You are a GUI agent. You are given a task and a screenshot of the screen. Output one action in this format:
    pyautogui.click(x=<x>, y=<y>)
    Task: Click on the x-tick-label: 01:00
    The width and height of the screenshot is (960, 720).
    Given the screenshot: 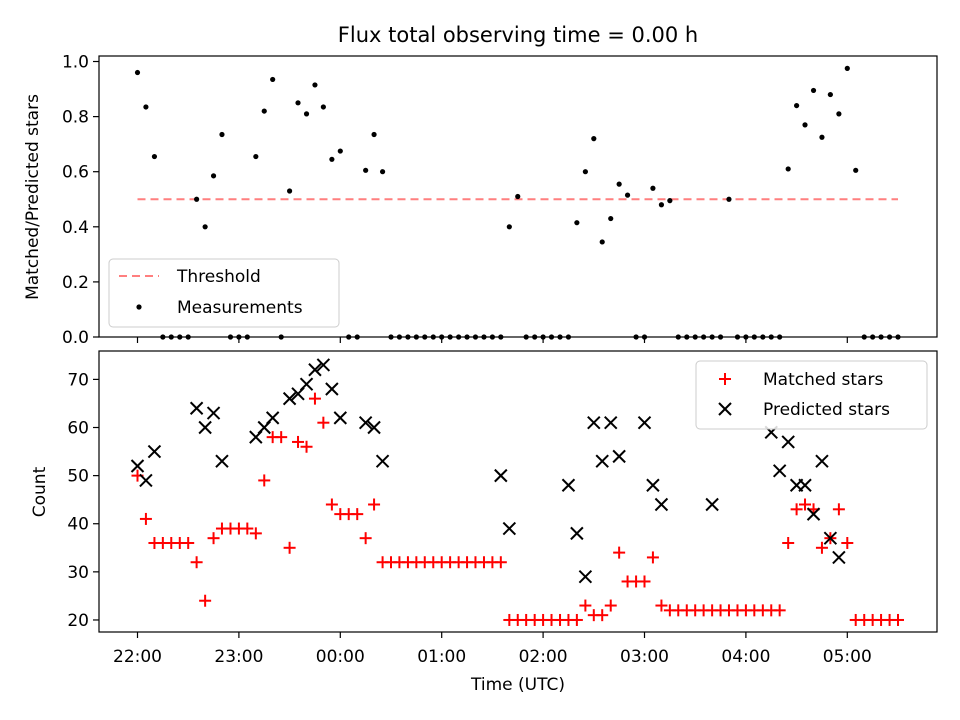 What is the action you would take?
    pyautogui.click(x=441, y=657)
    